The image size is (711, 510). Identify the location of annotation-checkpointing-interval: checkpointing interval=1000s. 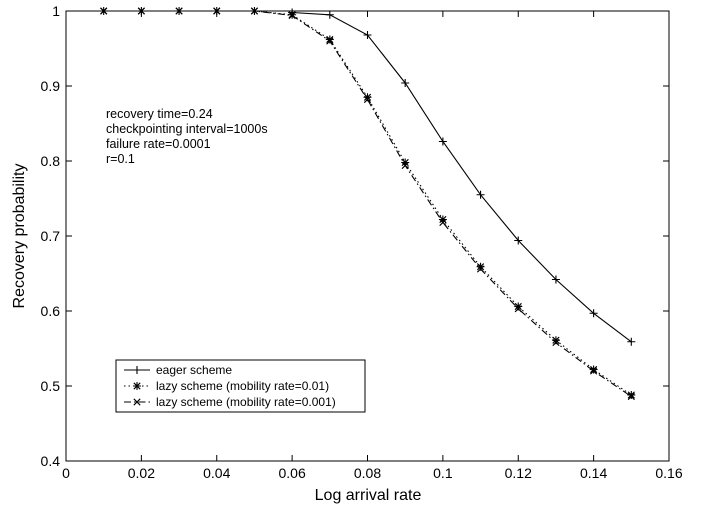
(187, 129).